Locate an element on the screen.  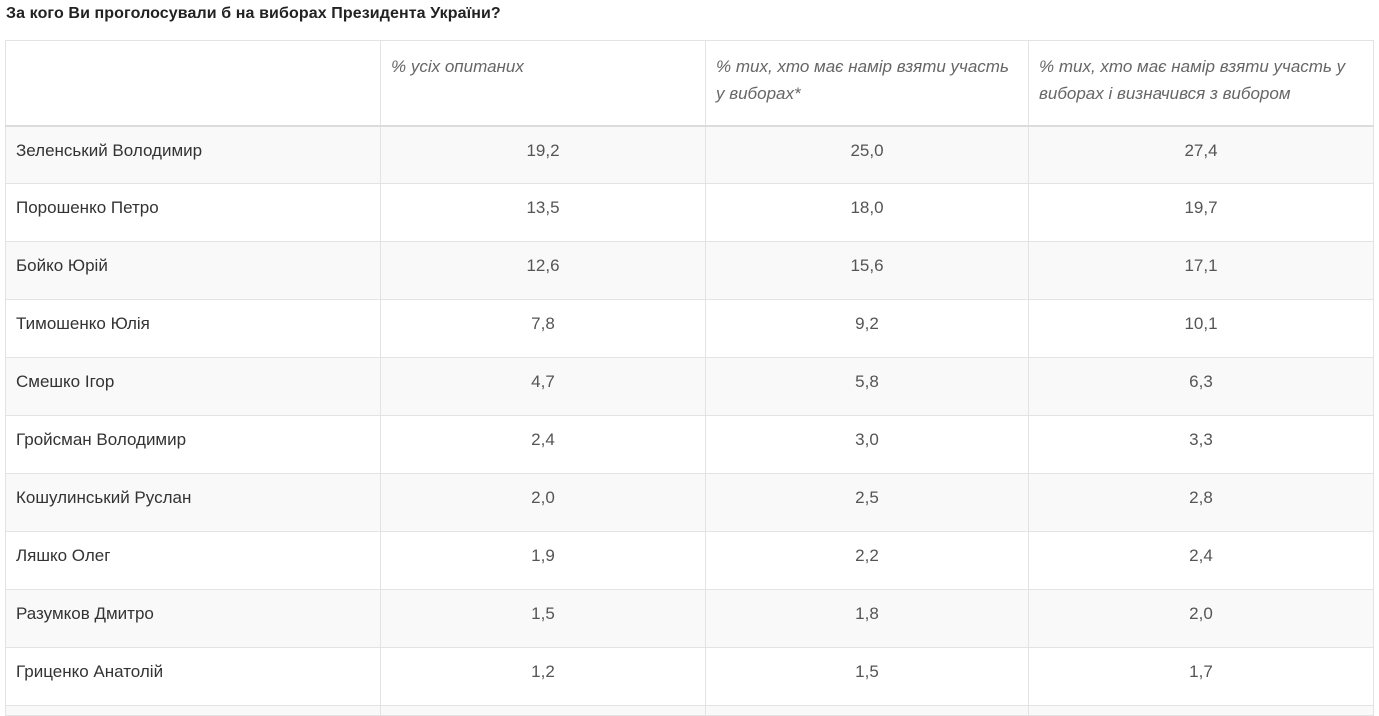
value-all-respondents: 12,6 is located at coordinates (543, 270).